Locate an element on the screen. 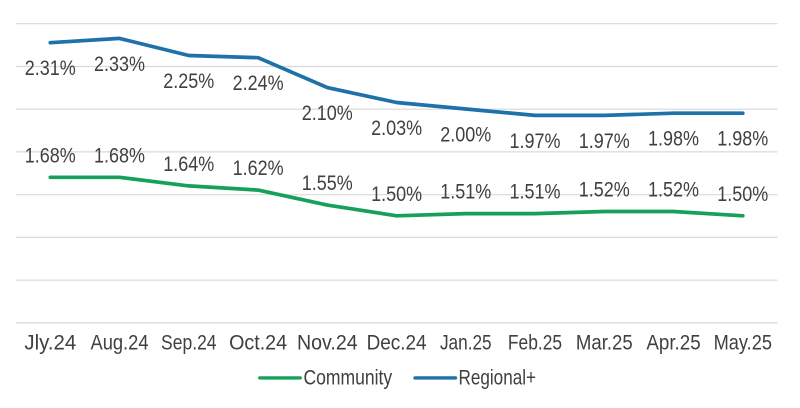 Image resolution: width=800 pixels, height=408 pixels. svg-text: Jly.24 is located at coordinates (50, 343).